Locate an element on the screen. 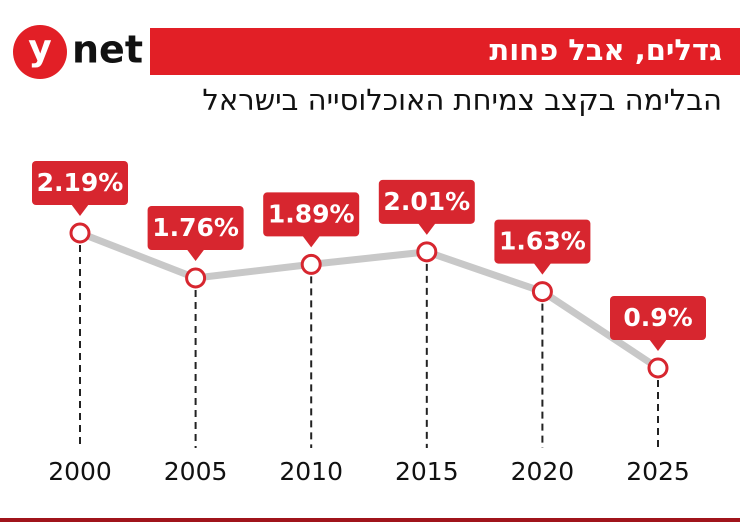  bottom-rule is located at coordinates (370, 520).